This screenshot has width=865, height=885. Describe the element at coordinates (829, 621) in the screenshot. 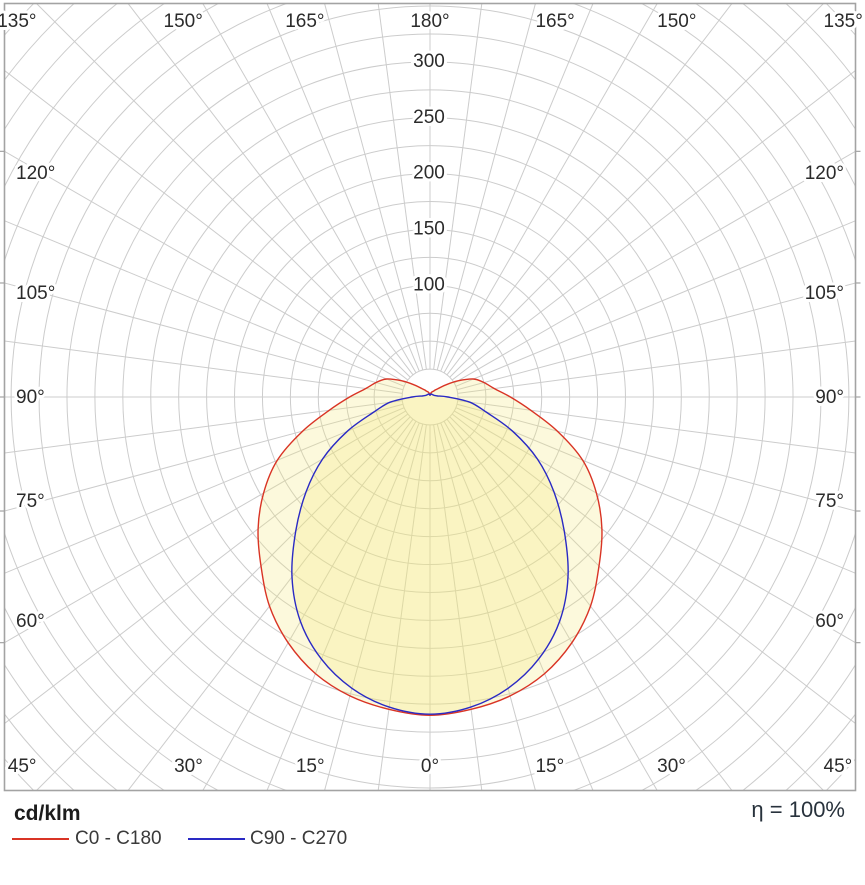

I see `angle-label-right: 60°` at that location.